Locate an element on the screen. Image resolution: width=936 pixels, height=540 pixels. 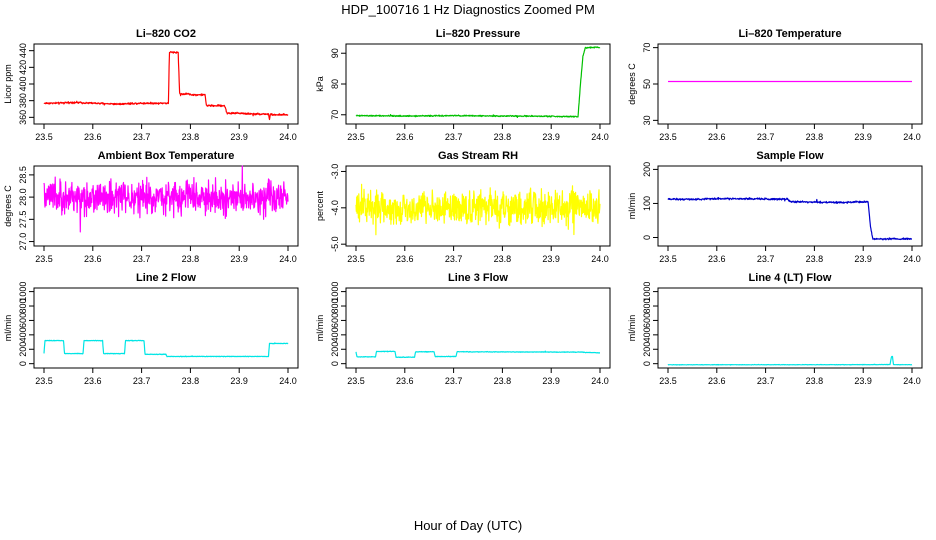
y-tick-label: 70 is located at coordinates (335, 115).